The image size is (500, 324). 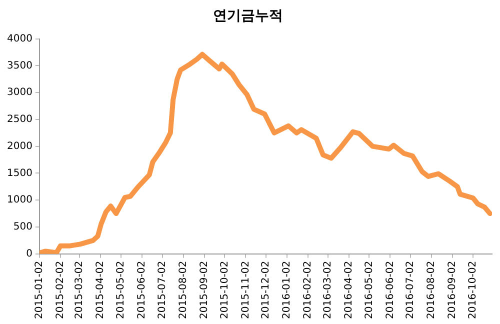 What do you see at coordinates (19, 200) in the screenshot?
I see `y-tick-label: 1000` at bounding box center [19, 200].